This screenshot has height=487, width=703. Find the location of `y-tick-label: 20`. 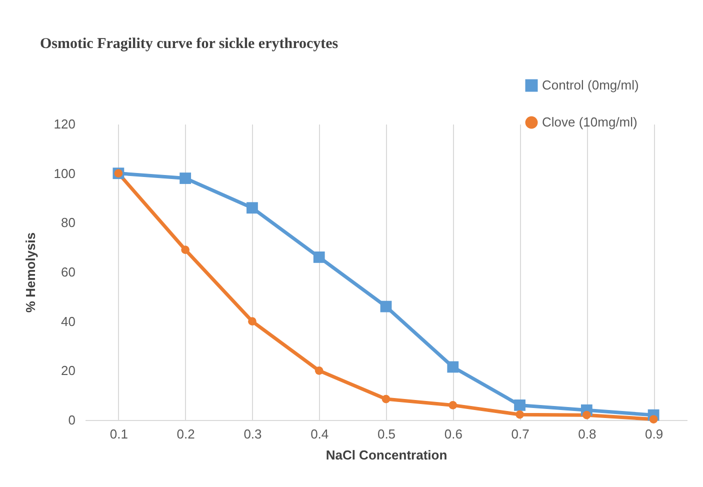

y-tick-label: 20 is located at coordinates (68, 370).